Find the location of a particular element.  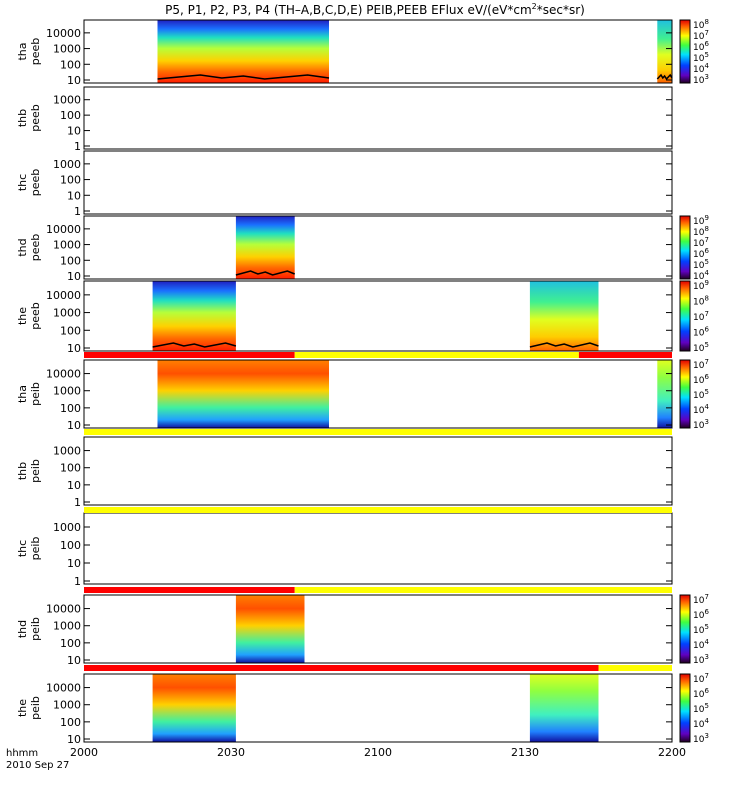

x-tick-label: 2100 is located at coordinates (378, 752).